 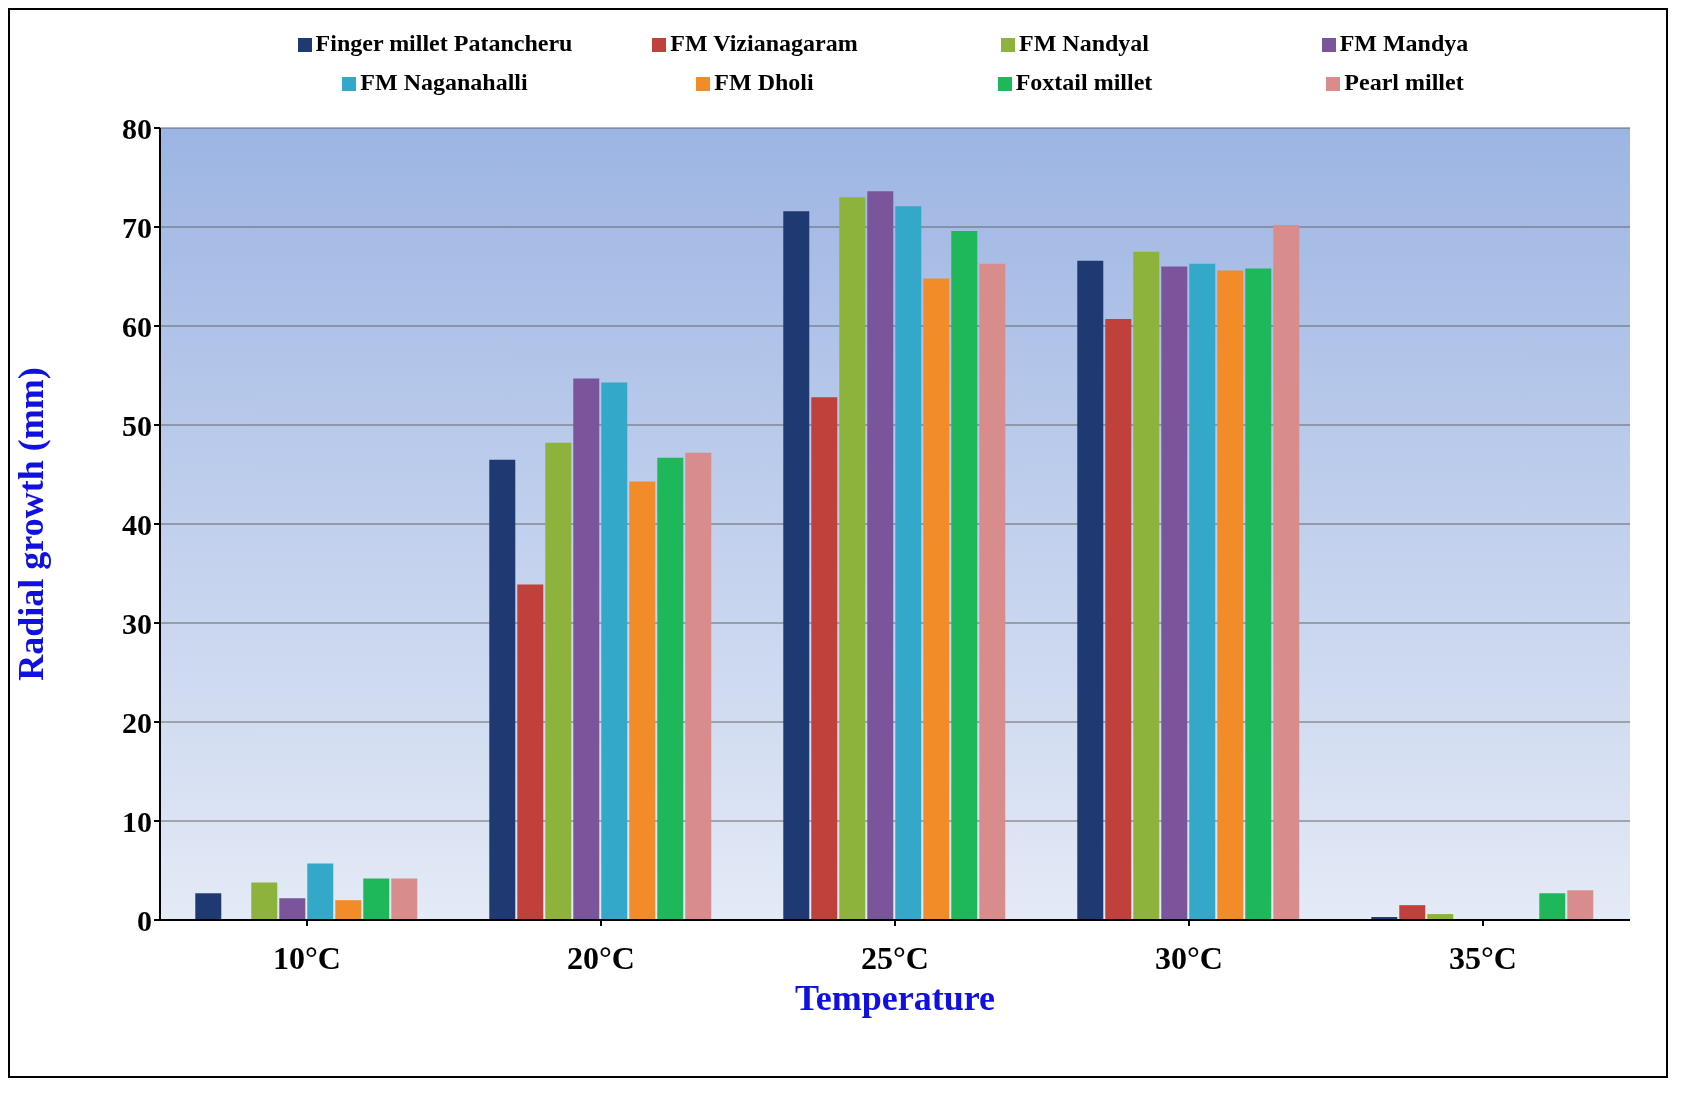 What do you see at coordinates (764, 43) in the screenshot?
I see `legend-label: FM Vizianagaram` at bounding box center [764, 43].